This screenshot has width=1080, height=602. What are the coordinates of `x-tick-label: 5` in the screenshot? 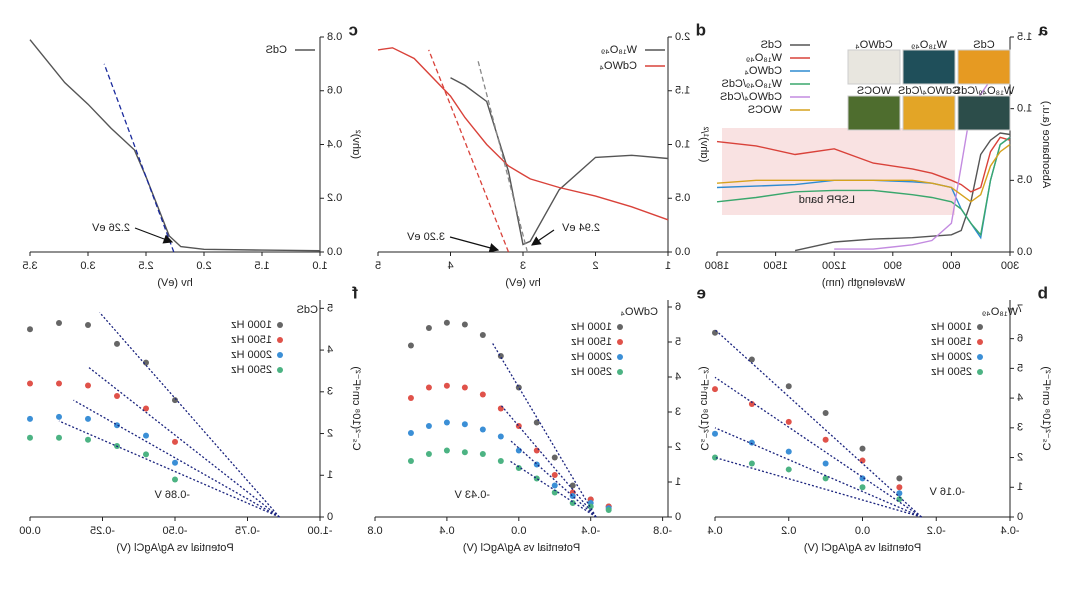 It's located at (378, 266).